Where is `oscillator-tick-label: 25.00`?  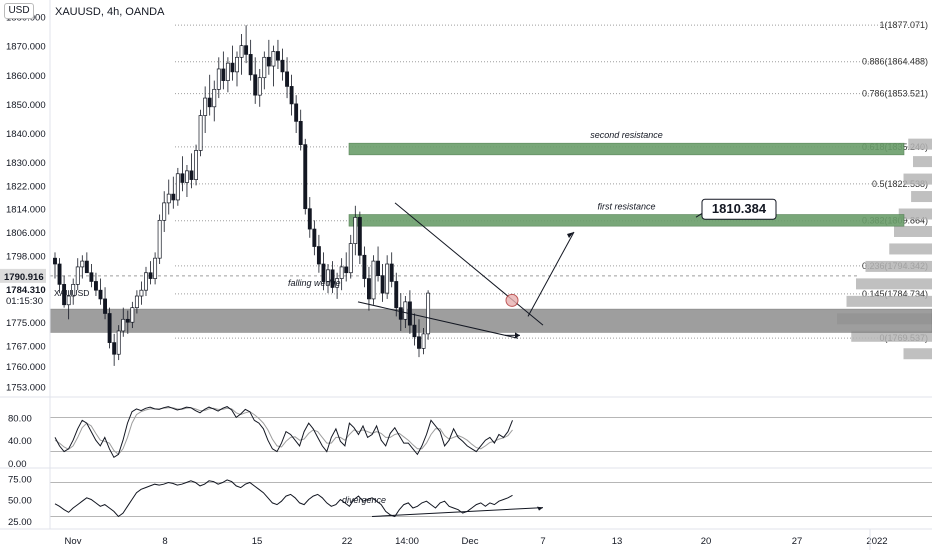
oscillator-tick-label: 25.00 is located at coordinates (20, 522).